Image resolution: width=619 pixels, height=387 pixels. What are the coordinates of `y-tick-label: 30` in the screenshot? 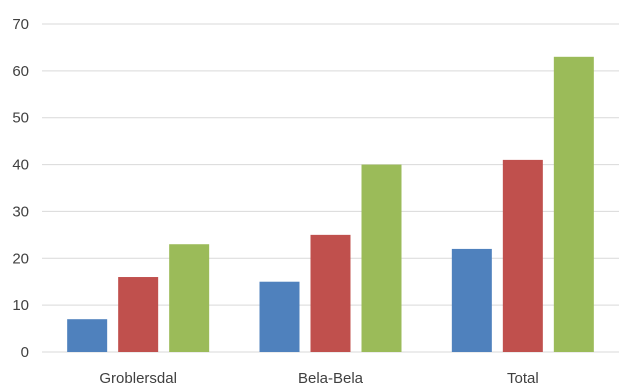 It's located at (20, 211).